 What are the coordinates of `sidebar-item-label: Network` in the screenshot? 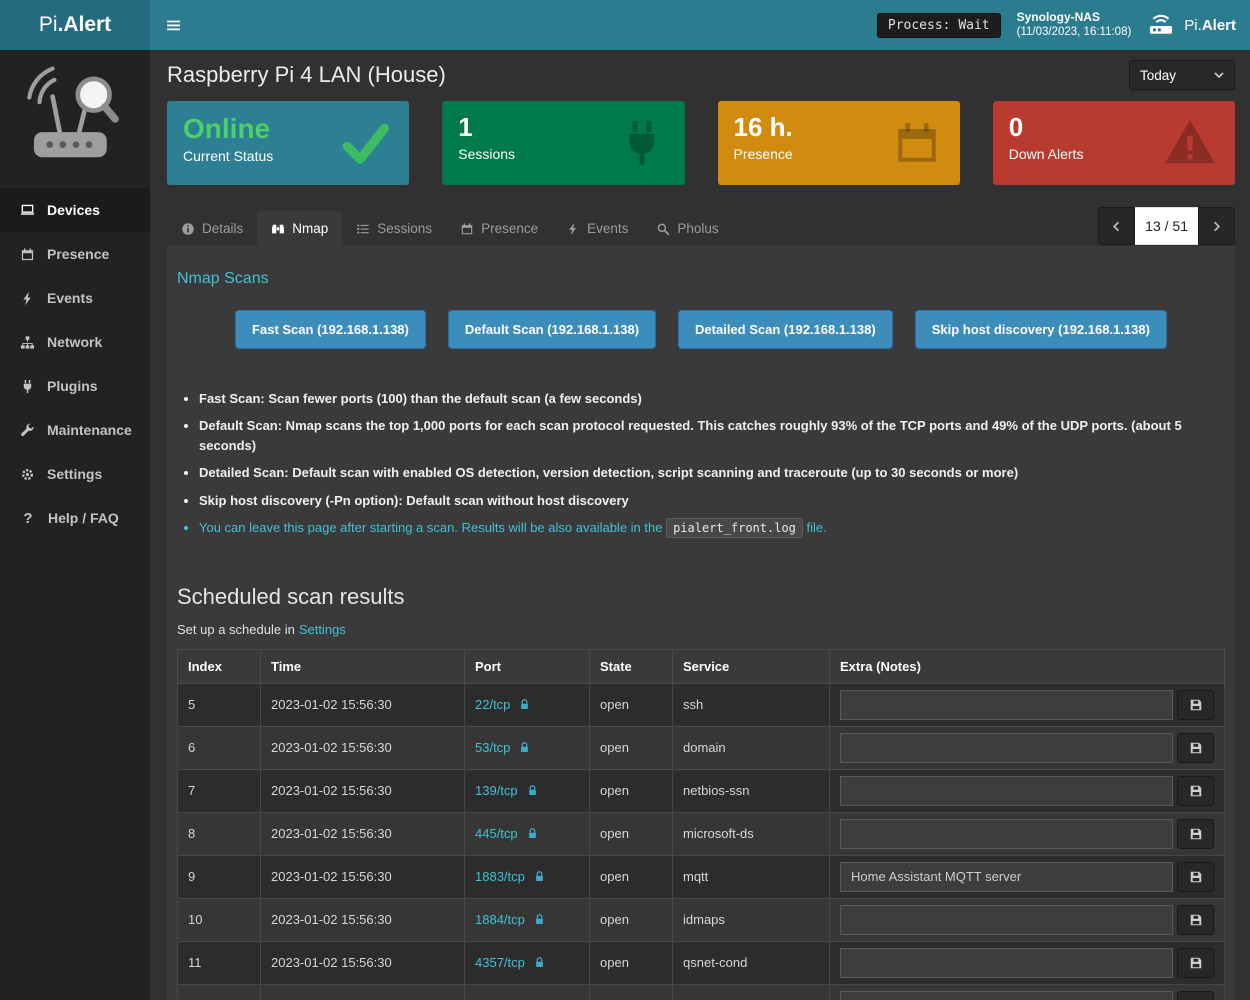 It's located at (75, 342).